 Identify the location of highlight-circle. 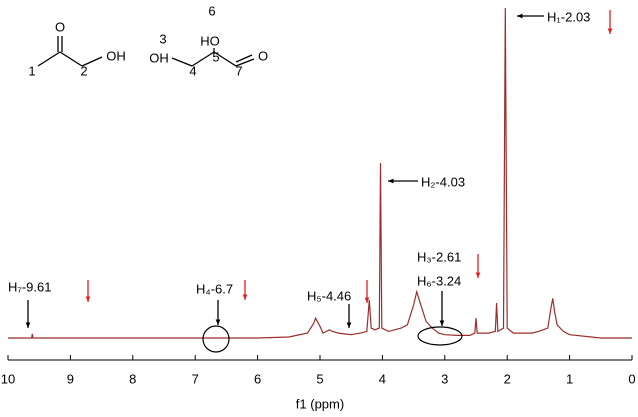
(216, 339).